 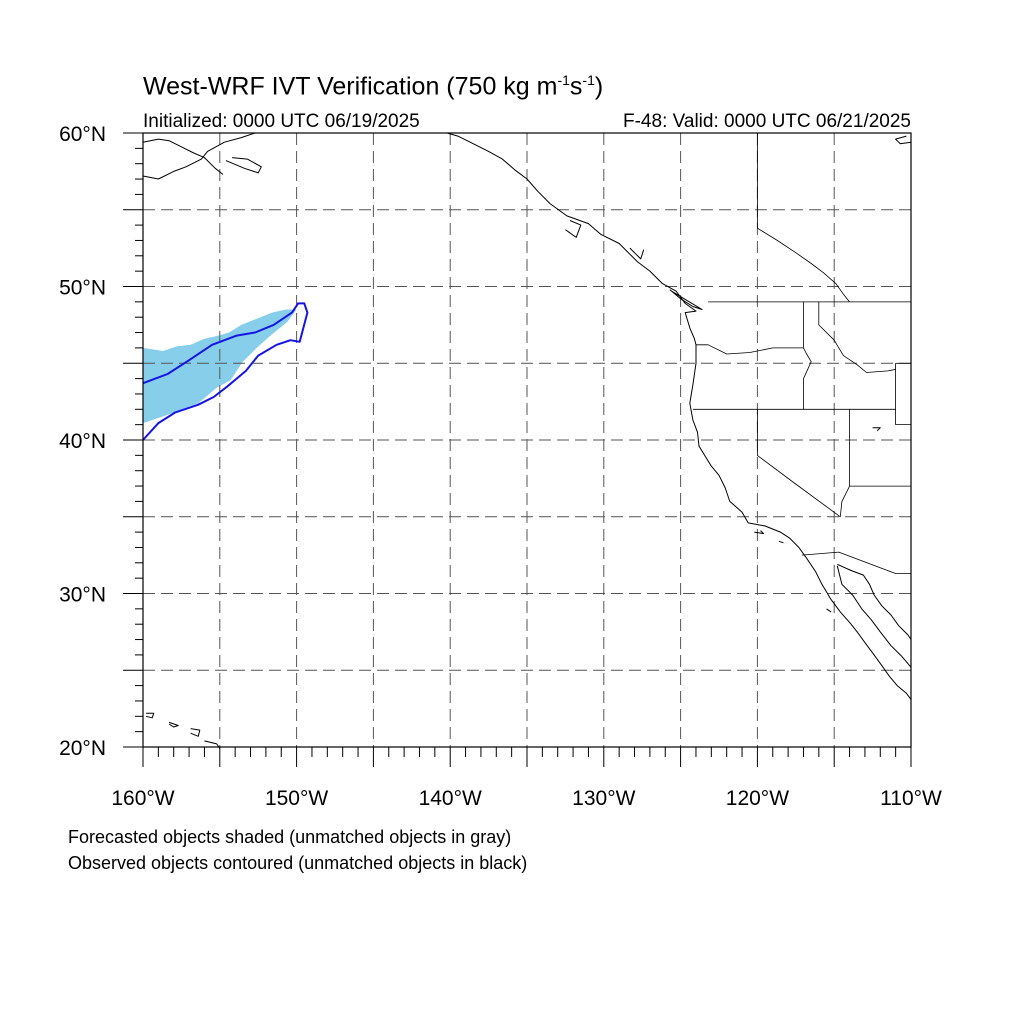 What do you see at coordinates (767, 121) in the screenshot?
I see `valid-time-label: F-48: Valid: 0000 UTC 06/21/2025` at bounding box center [767, 121].